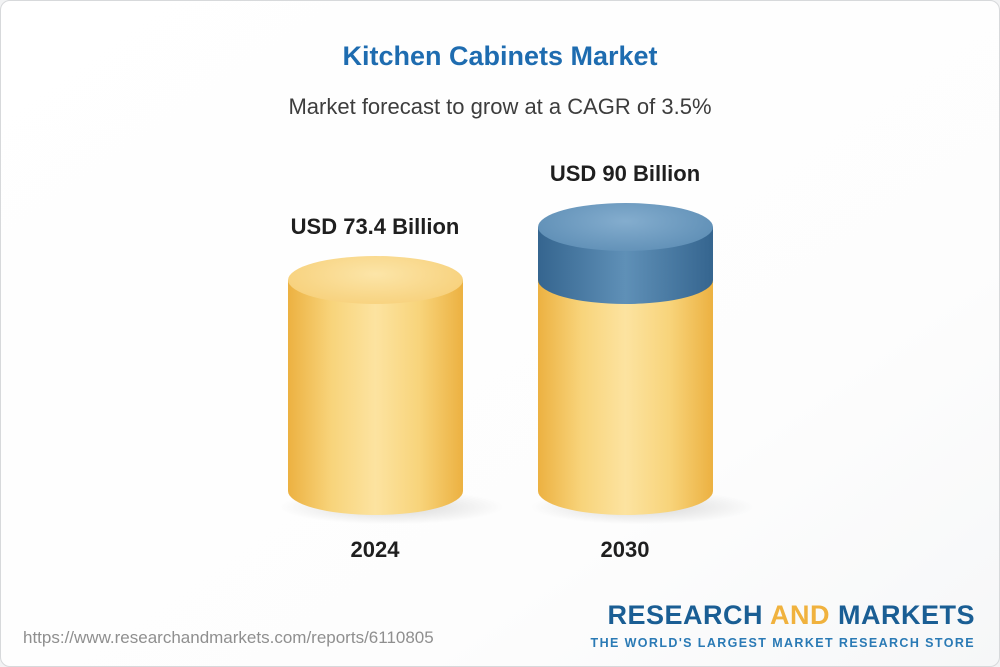 The height and width of the screenshot is (667, 1000). Describe the element at coordinates (685, 615) in the screenshot. I see `logo-word-research: RESEARCH` at that location.